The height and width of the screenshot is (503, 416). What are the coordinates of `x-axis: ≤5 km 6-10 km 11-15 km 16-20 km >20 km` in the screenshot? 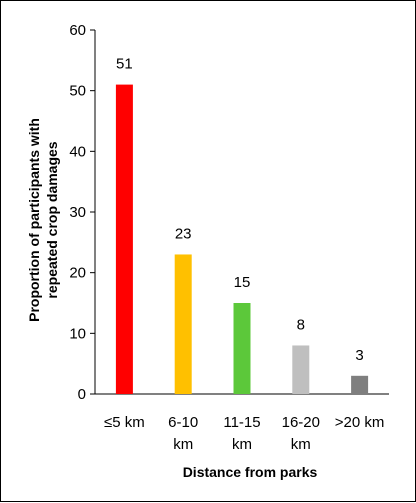 It's located at (242, 423).